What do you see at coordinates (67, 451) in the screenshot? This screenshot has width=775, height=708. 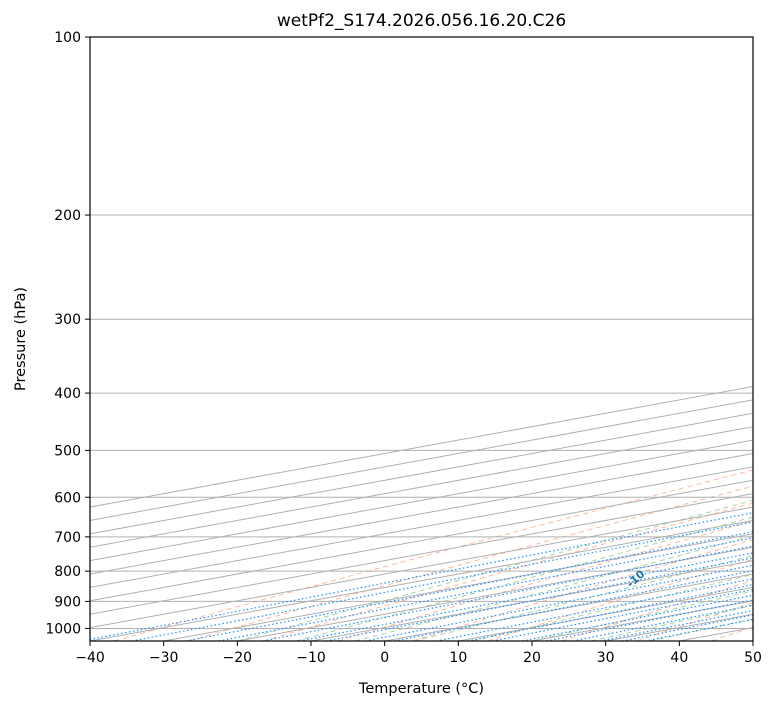 I see `y-tick-label: 500` at bounding box center [67, 451].